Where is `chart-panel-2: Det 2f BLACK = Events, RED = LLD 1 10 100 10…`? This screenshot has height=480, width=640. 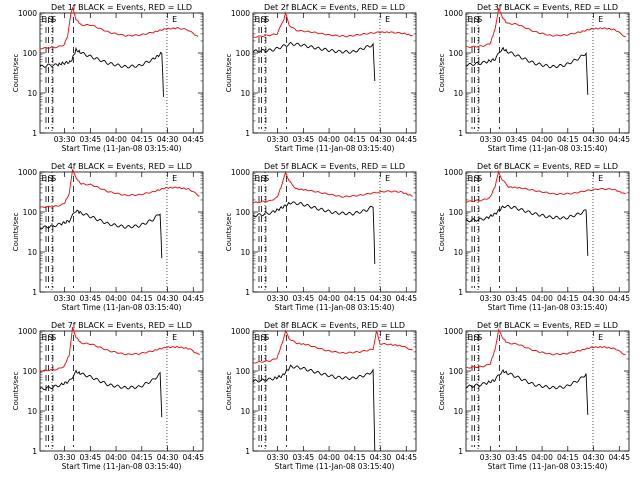
chart-panel-2: Det 2f BLACK = Events, RED = LLD 1 10 100 10… is located at coordinates (321, 78).